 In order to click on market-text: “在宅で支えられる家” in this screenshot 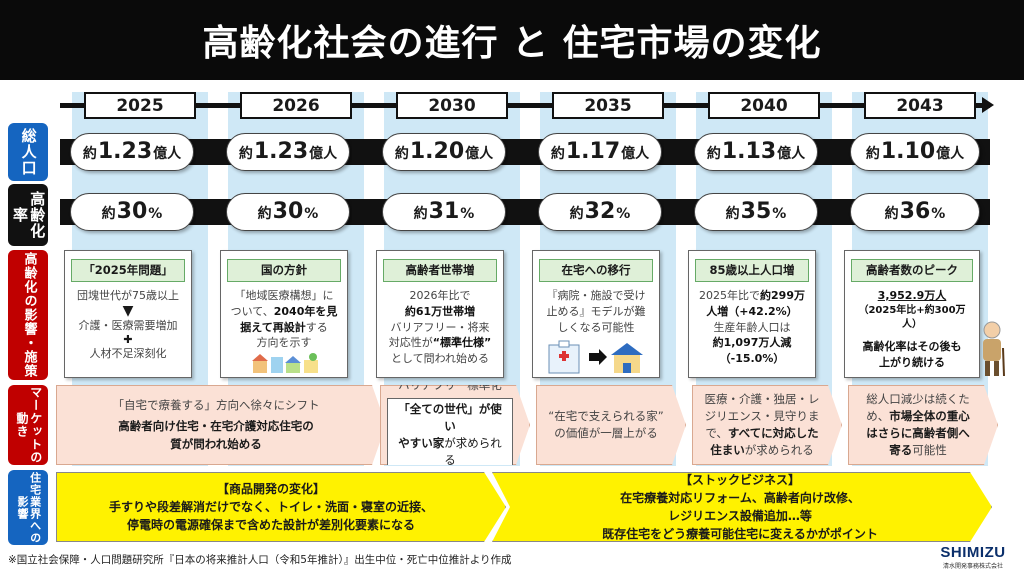, I will do `click(606, 415)`.